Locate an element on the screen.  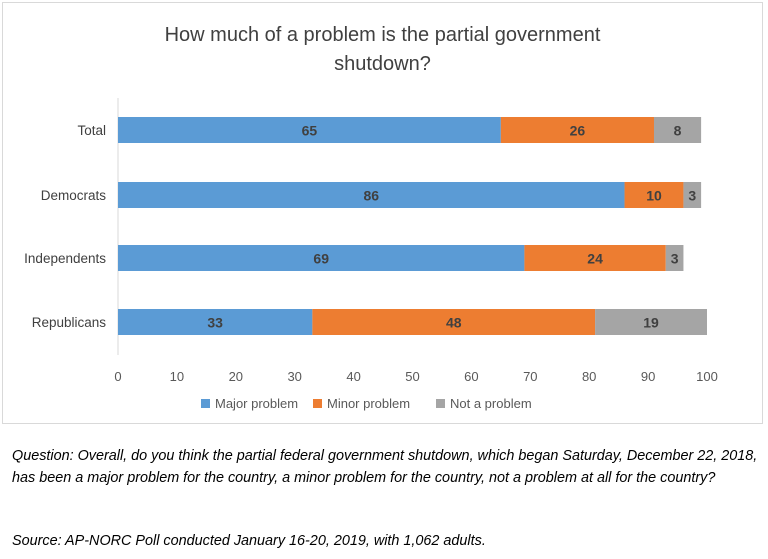
x-tick-label: 30 is located at coordinates (294, 376).